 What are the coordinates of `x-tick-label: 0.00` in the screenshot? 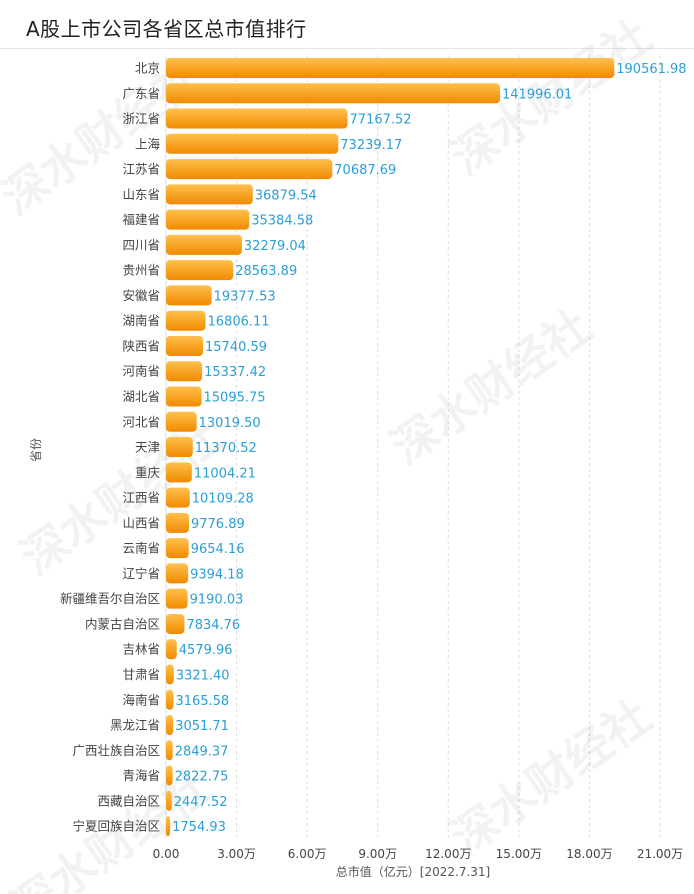 It's located at (166, 854).